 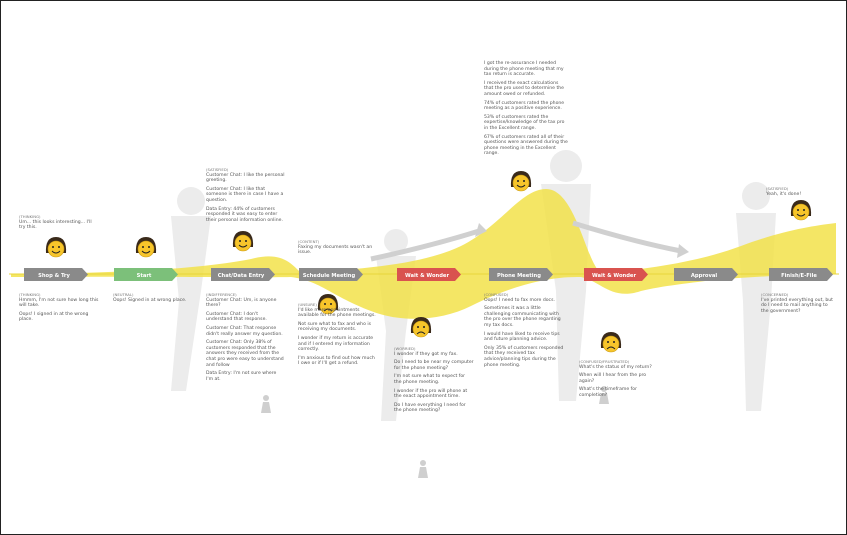 I want to click on note-line: Oops! Signed in at wrong place., so click(x=150, y=300).